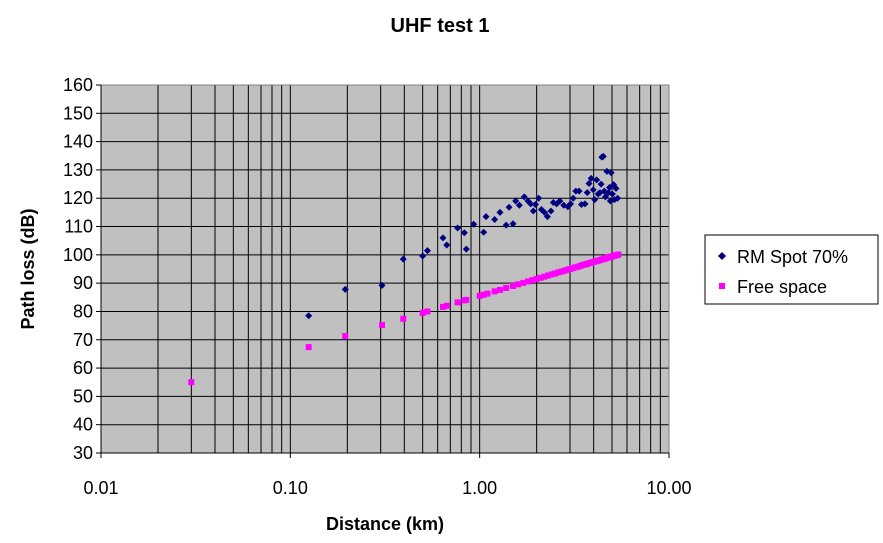 The height and width of the screenshot is (543, 883). Describe the element at coordinates (78, 170) in the screenshot. I see `y-tick-label: 130` at that location.